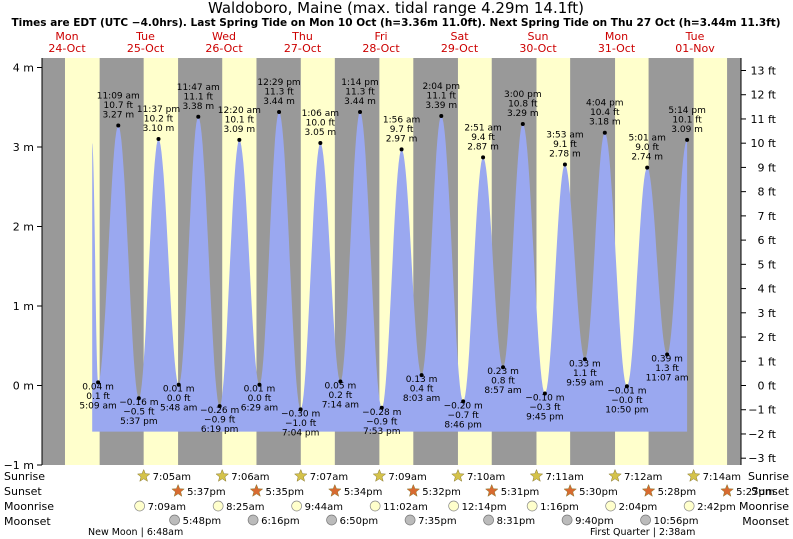  Describe the element at coordinates (27, 521) in the screenshot. I see `moonset-row-label-left: Moonset` at that location.